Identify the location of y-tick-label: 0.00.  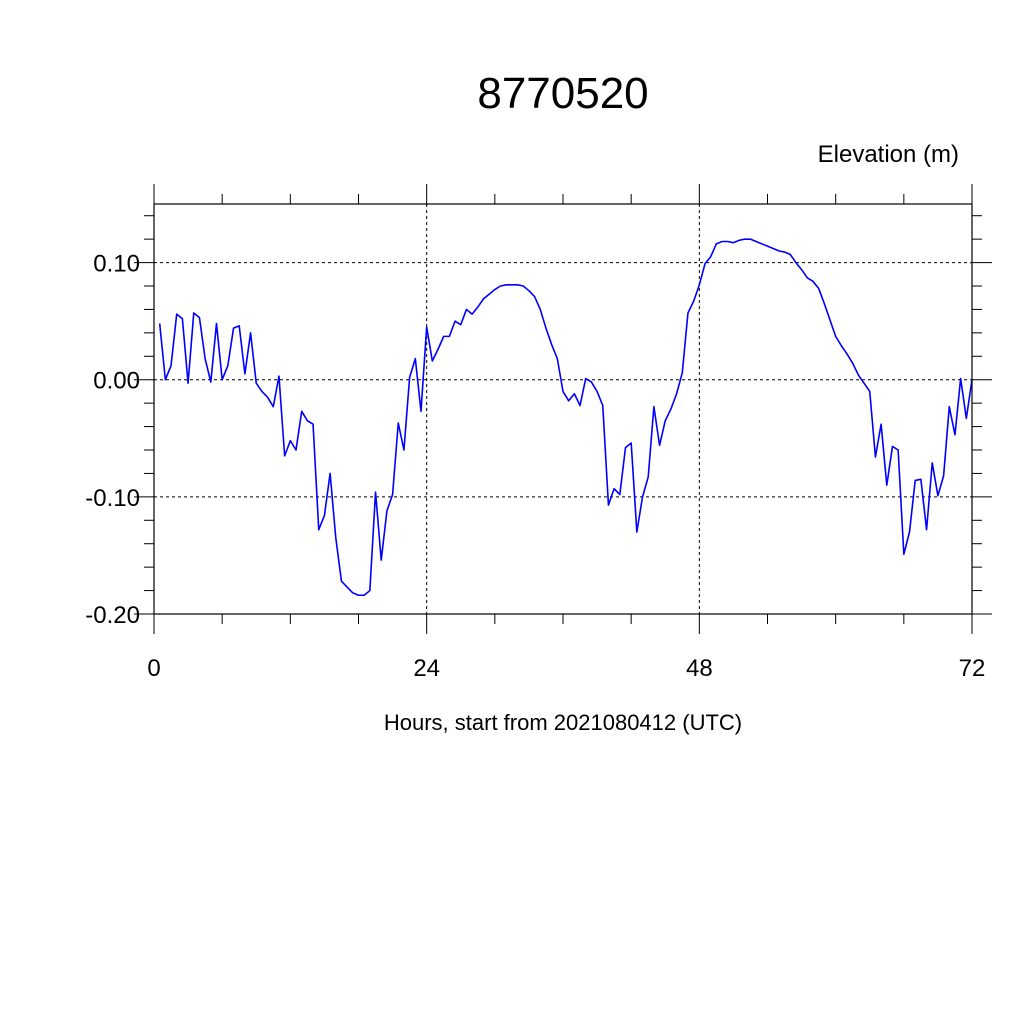
(116, 381).